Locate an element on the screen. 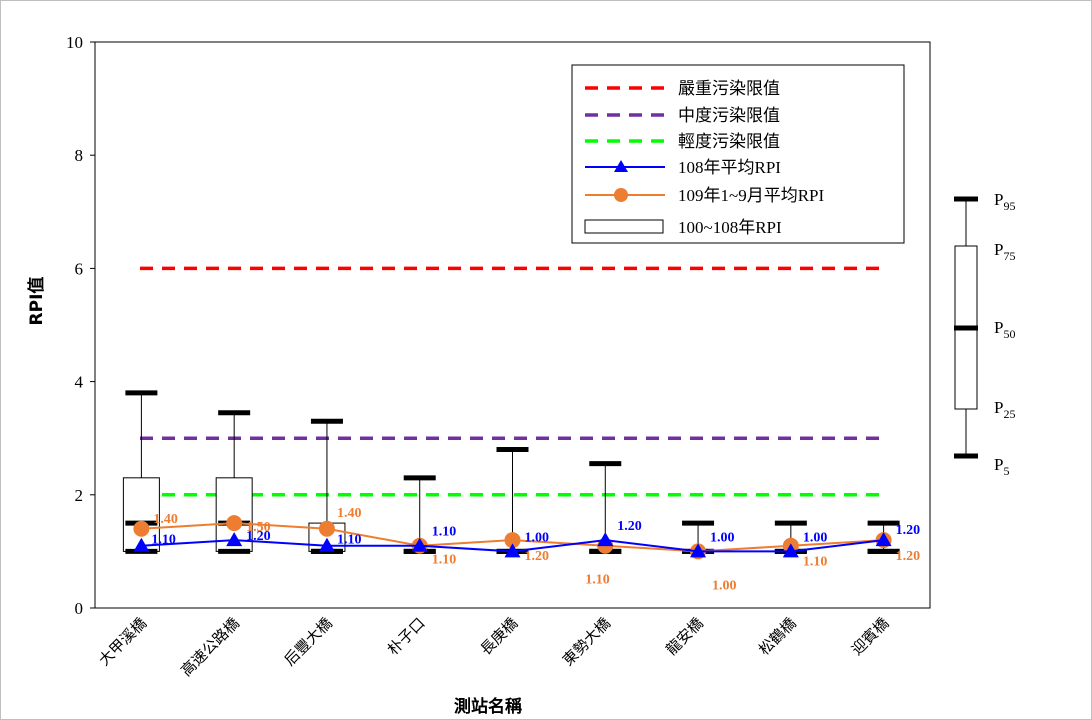 Image resolution: width=1092 pixels, height=720 pixels. key-label: P25 is located at coordinates (1004, 409).